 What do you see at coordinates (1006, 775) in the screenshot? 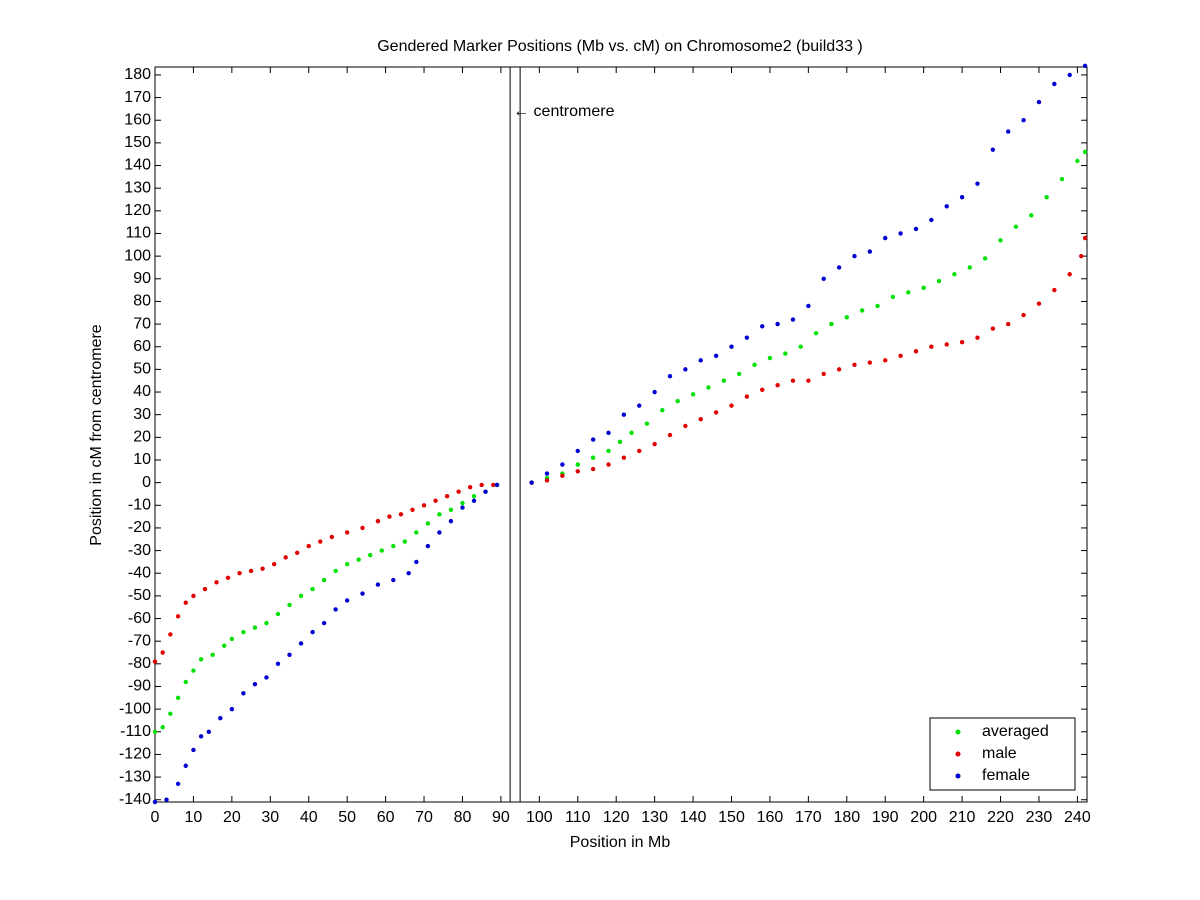
I see `legend-label: female` at bounding box center [1006, 775].